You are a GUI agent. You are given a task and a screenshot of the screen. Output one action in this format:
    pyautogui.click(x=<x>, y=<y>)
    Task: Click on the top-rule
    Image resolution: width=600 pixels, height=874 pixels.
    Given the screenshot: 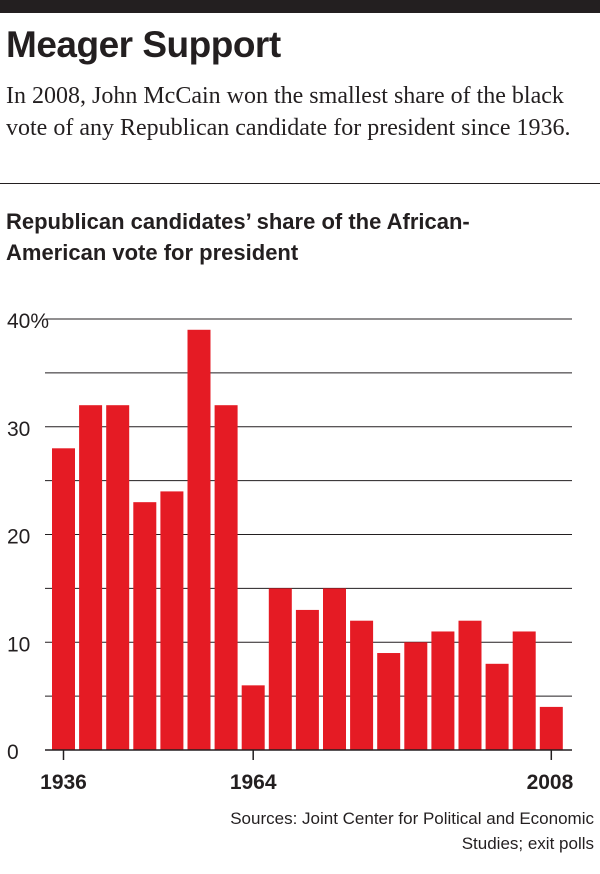 What is the action you would take?
    pyautogui.click(x=300, y=6)
    